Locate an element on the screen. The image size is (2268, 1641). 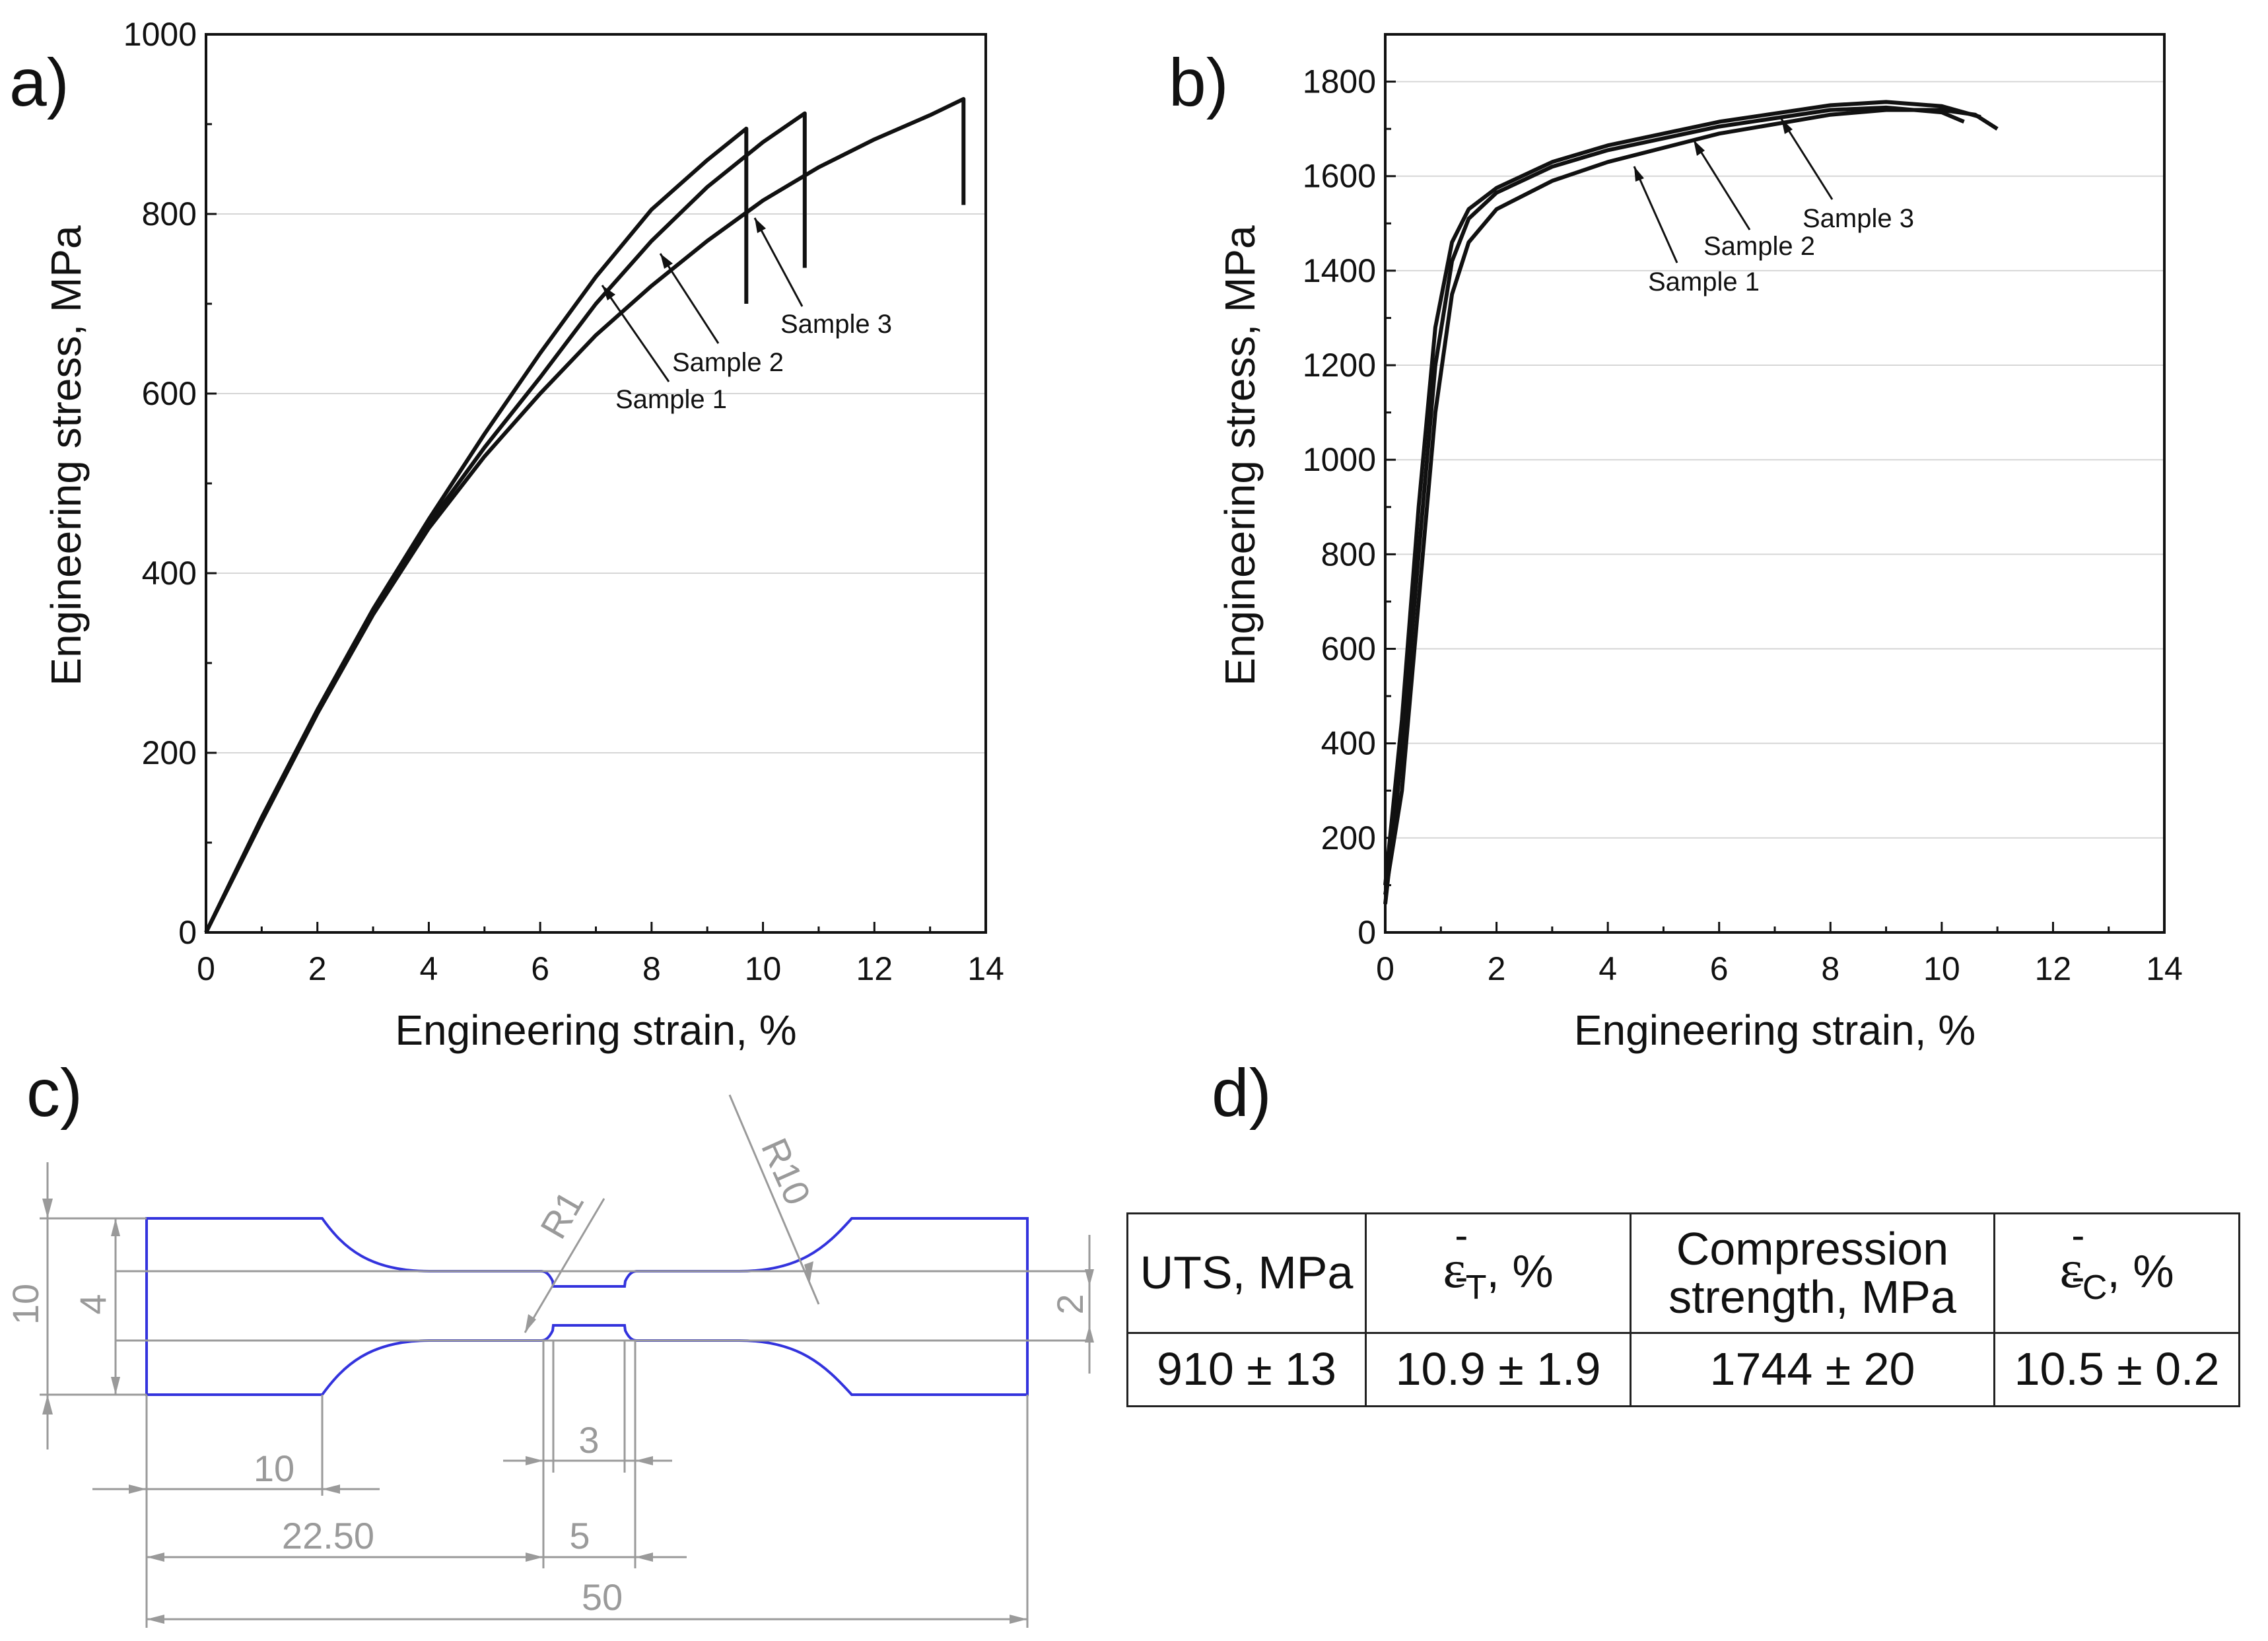
header-elongation-compression: εC, % is located at coordinates (2117, 1273).